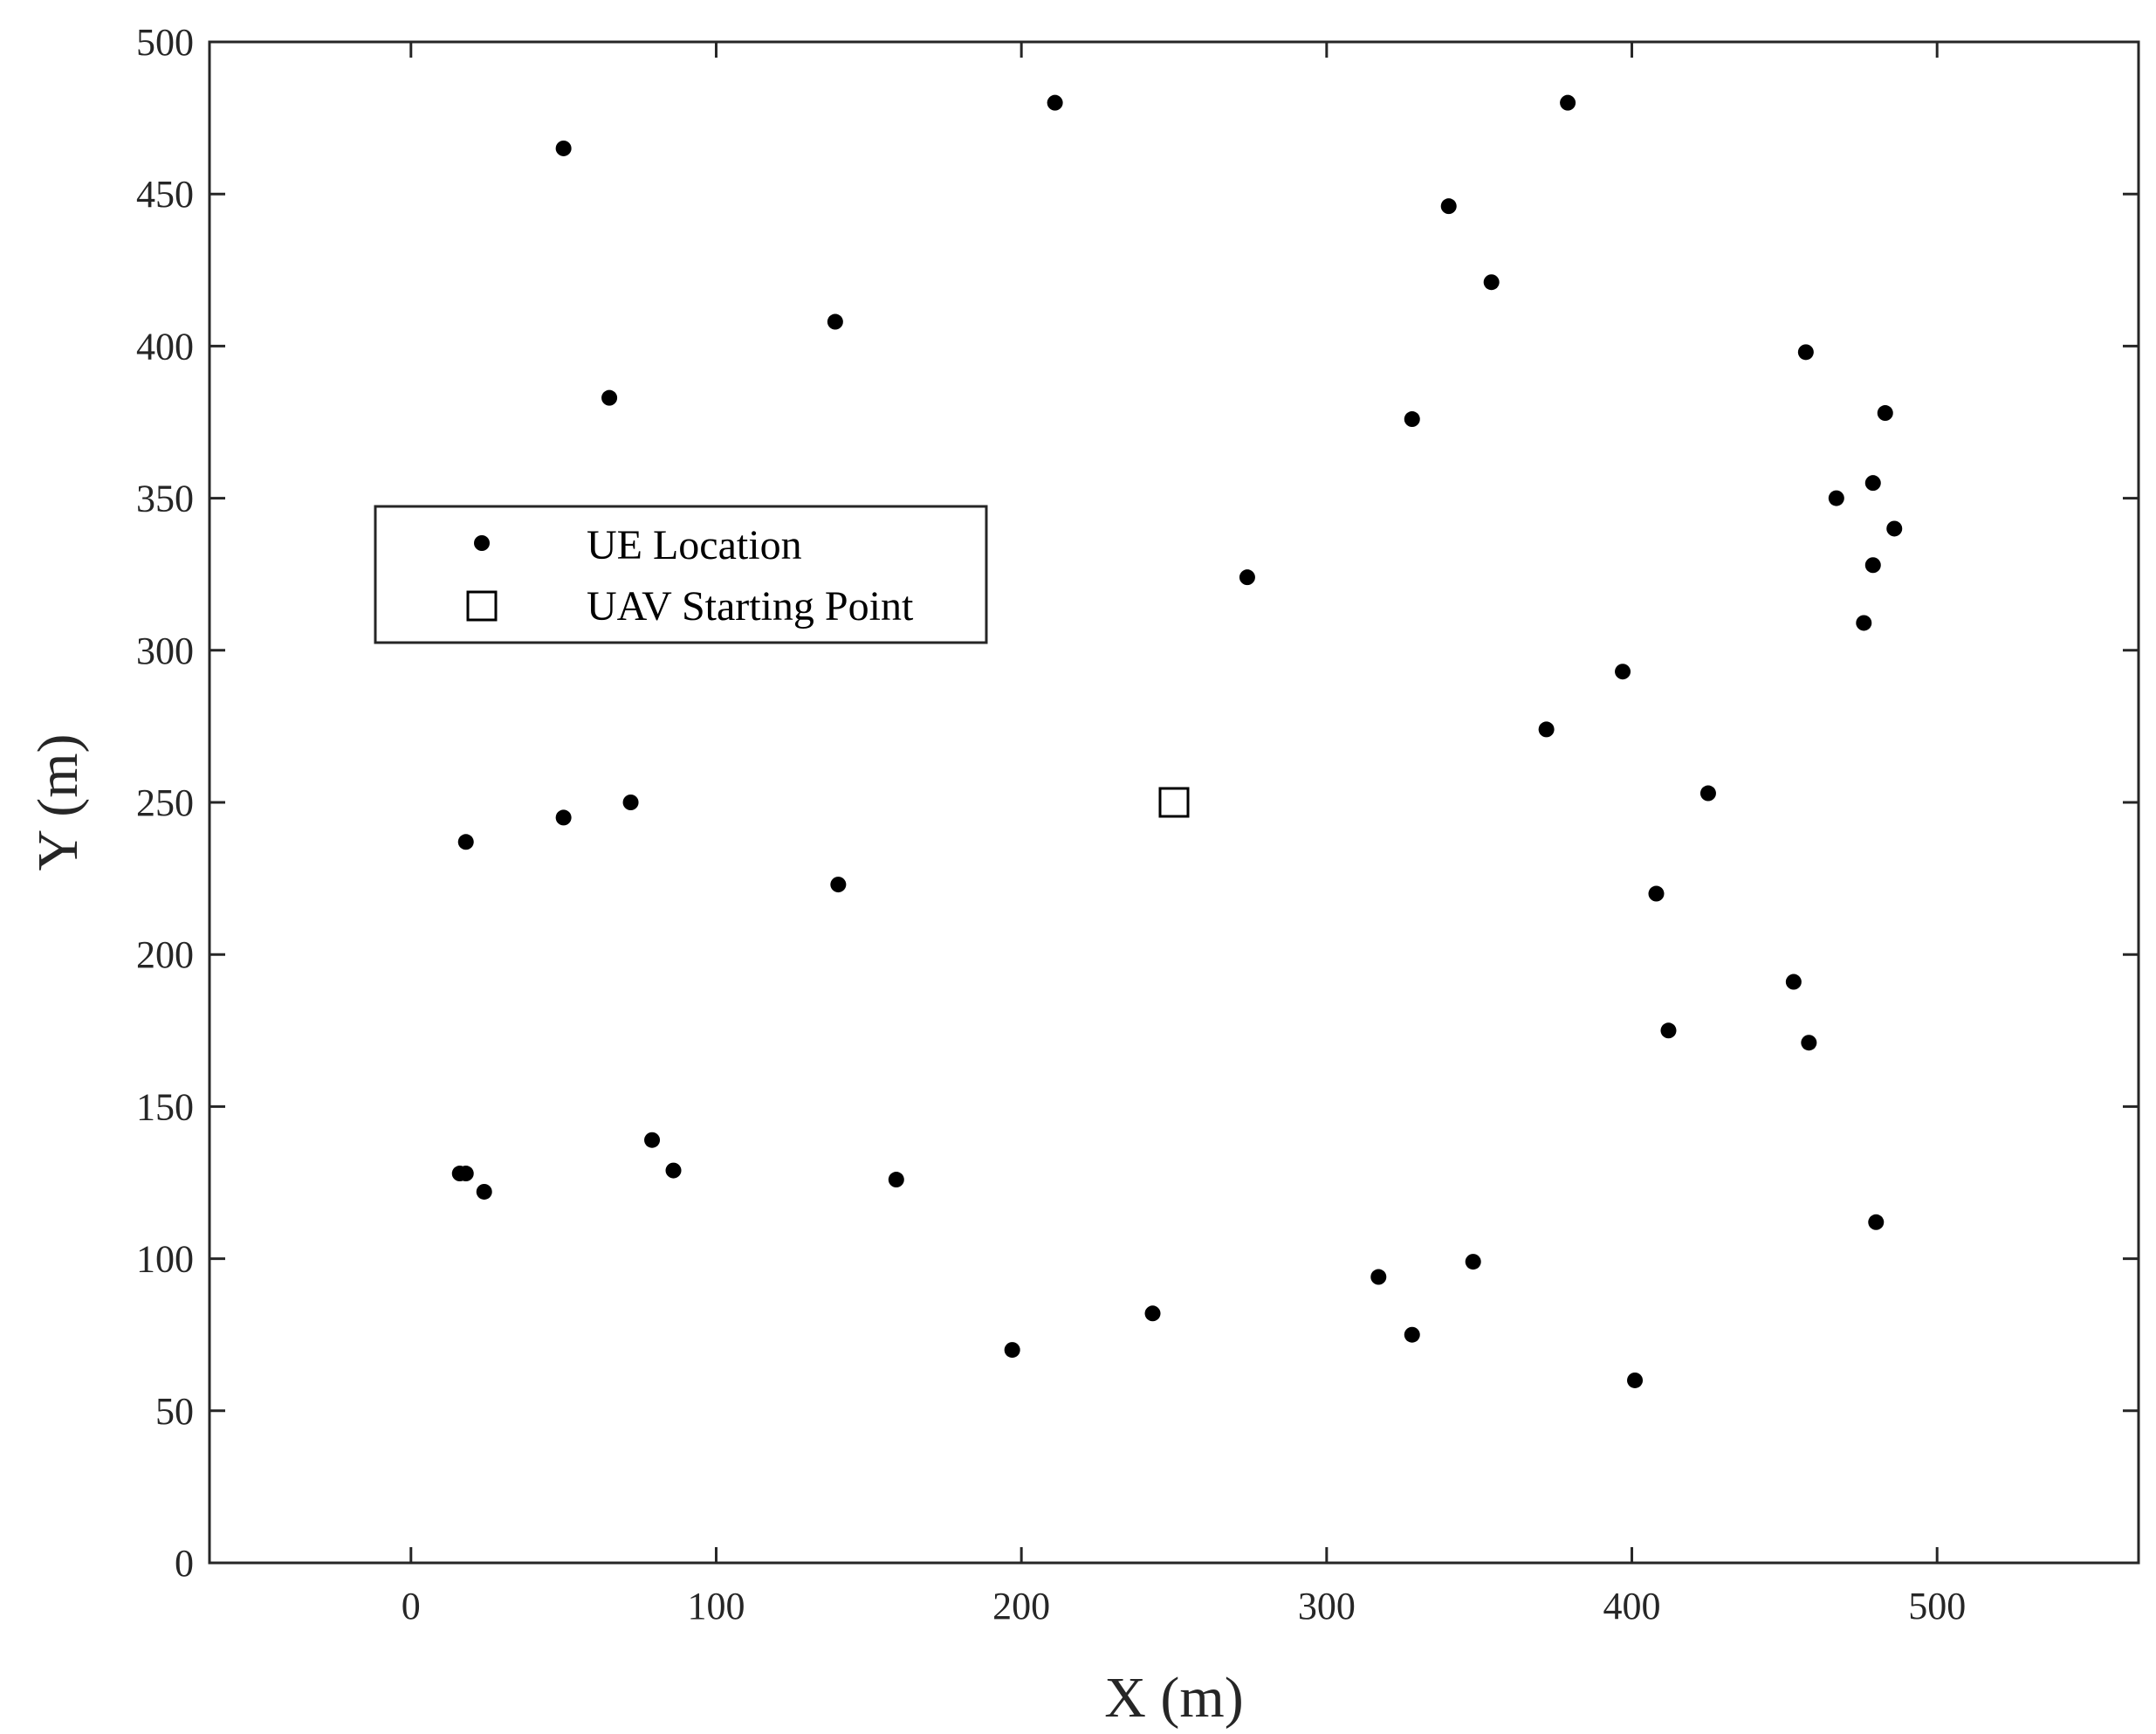 This screenshot has height=1734, width=2156. What do you see at coordinates (165, 954) in the screenshot?
I see `y-tick-label: 200` at bounding box center [165, 954].